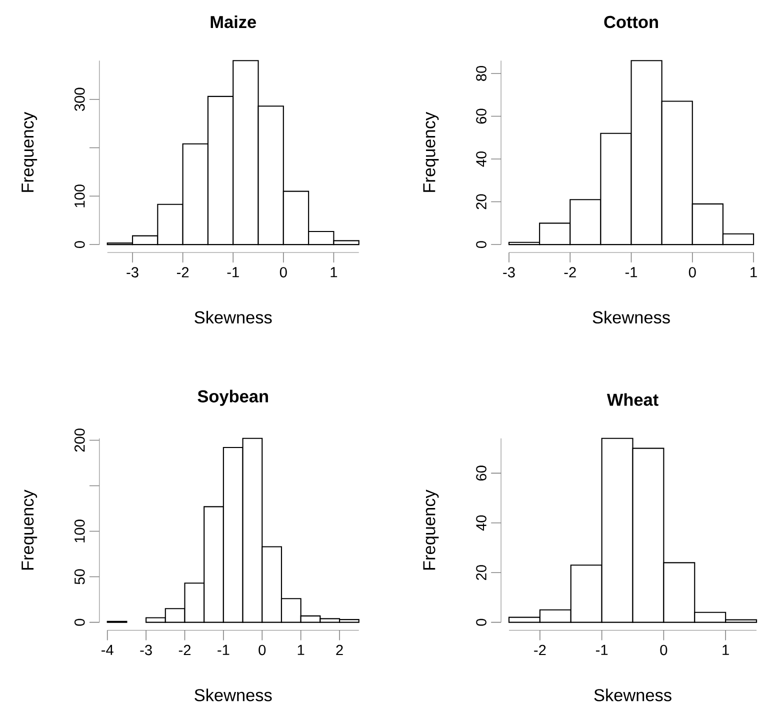 The height and width of the screenshot is (713, 762). Describe the element at coordinates (233, 398) in the screenshot. I see `chart-title: Soybean` at that location.